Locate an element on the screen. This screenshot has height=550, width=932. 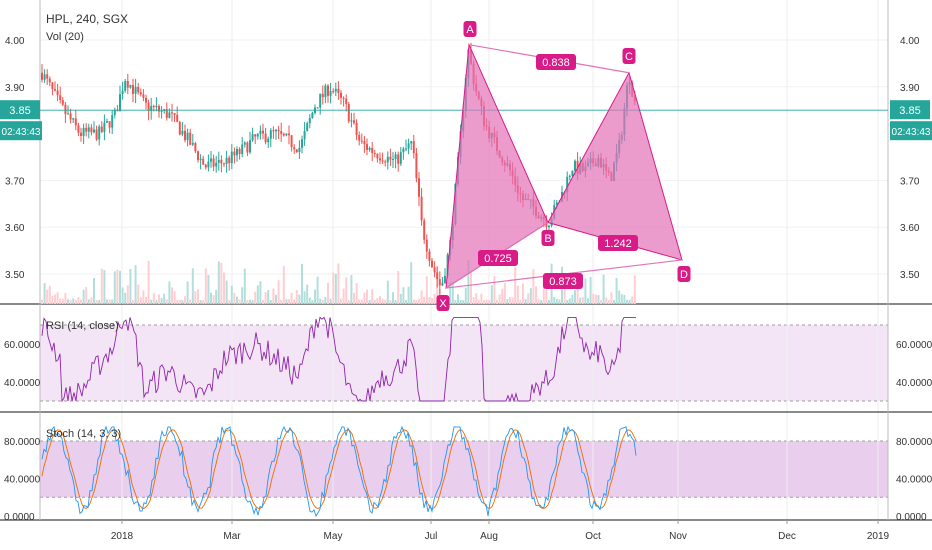
stoch-tick-right: 0.0000 is located at coordinates (911, 517).